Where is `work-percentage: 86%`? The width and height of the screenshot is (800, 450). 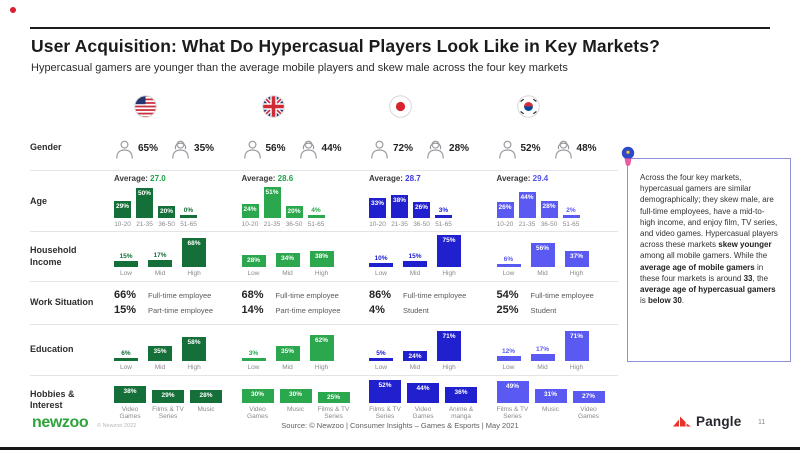 work-percentage: 86% is located at coordinates (380, 295).